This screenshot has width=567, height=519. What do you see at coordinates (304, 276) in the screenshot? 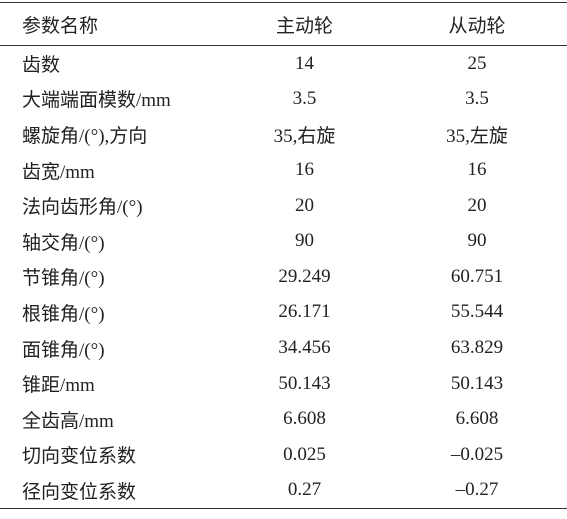
I see `table-cell: 29.249` at bounding box center [304, 276].